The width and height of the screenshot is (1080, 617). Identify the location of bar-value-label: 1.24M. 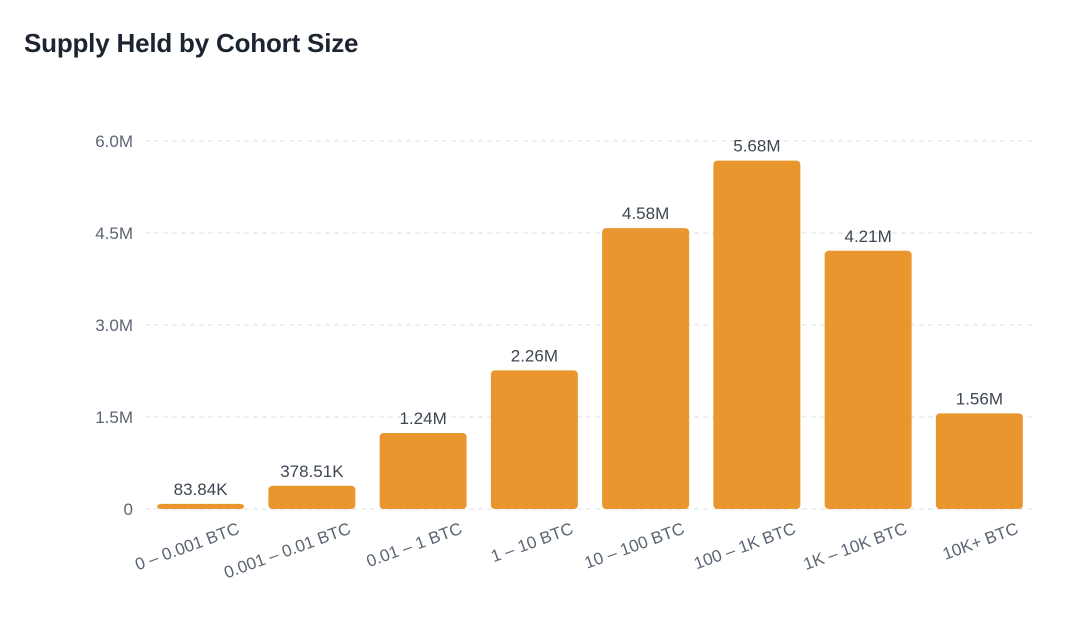
(423, 418).